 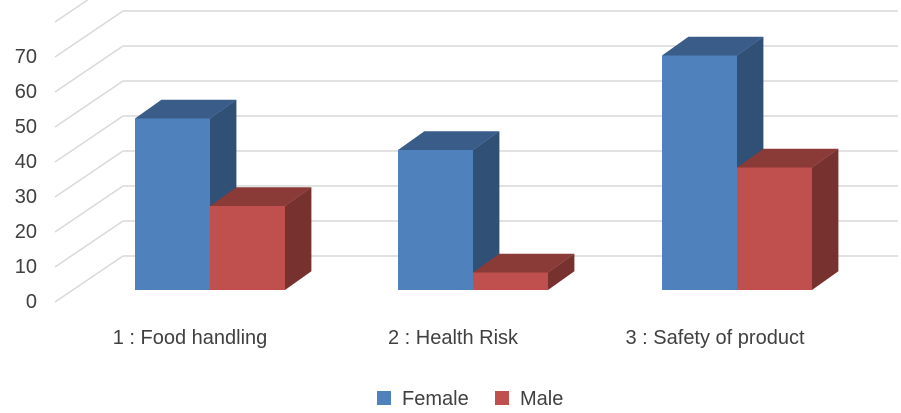 I want to click on y-tick-label: 30, so click(x=26, y=197).